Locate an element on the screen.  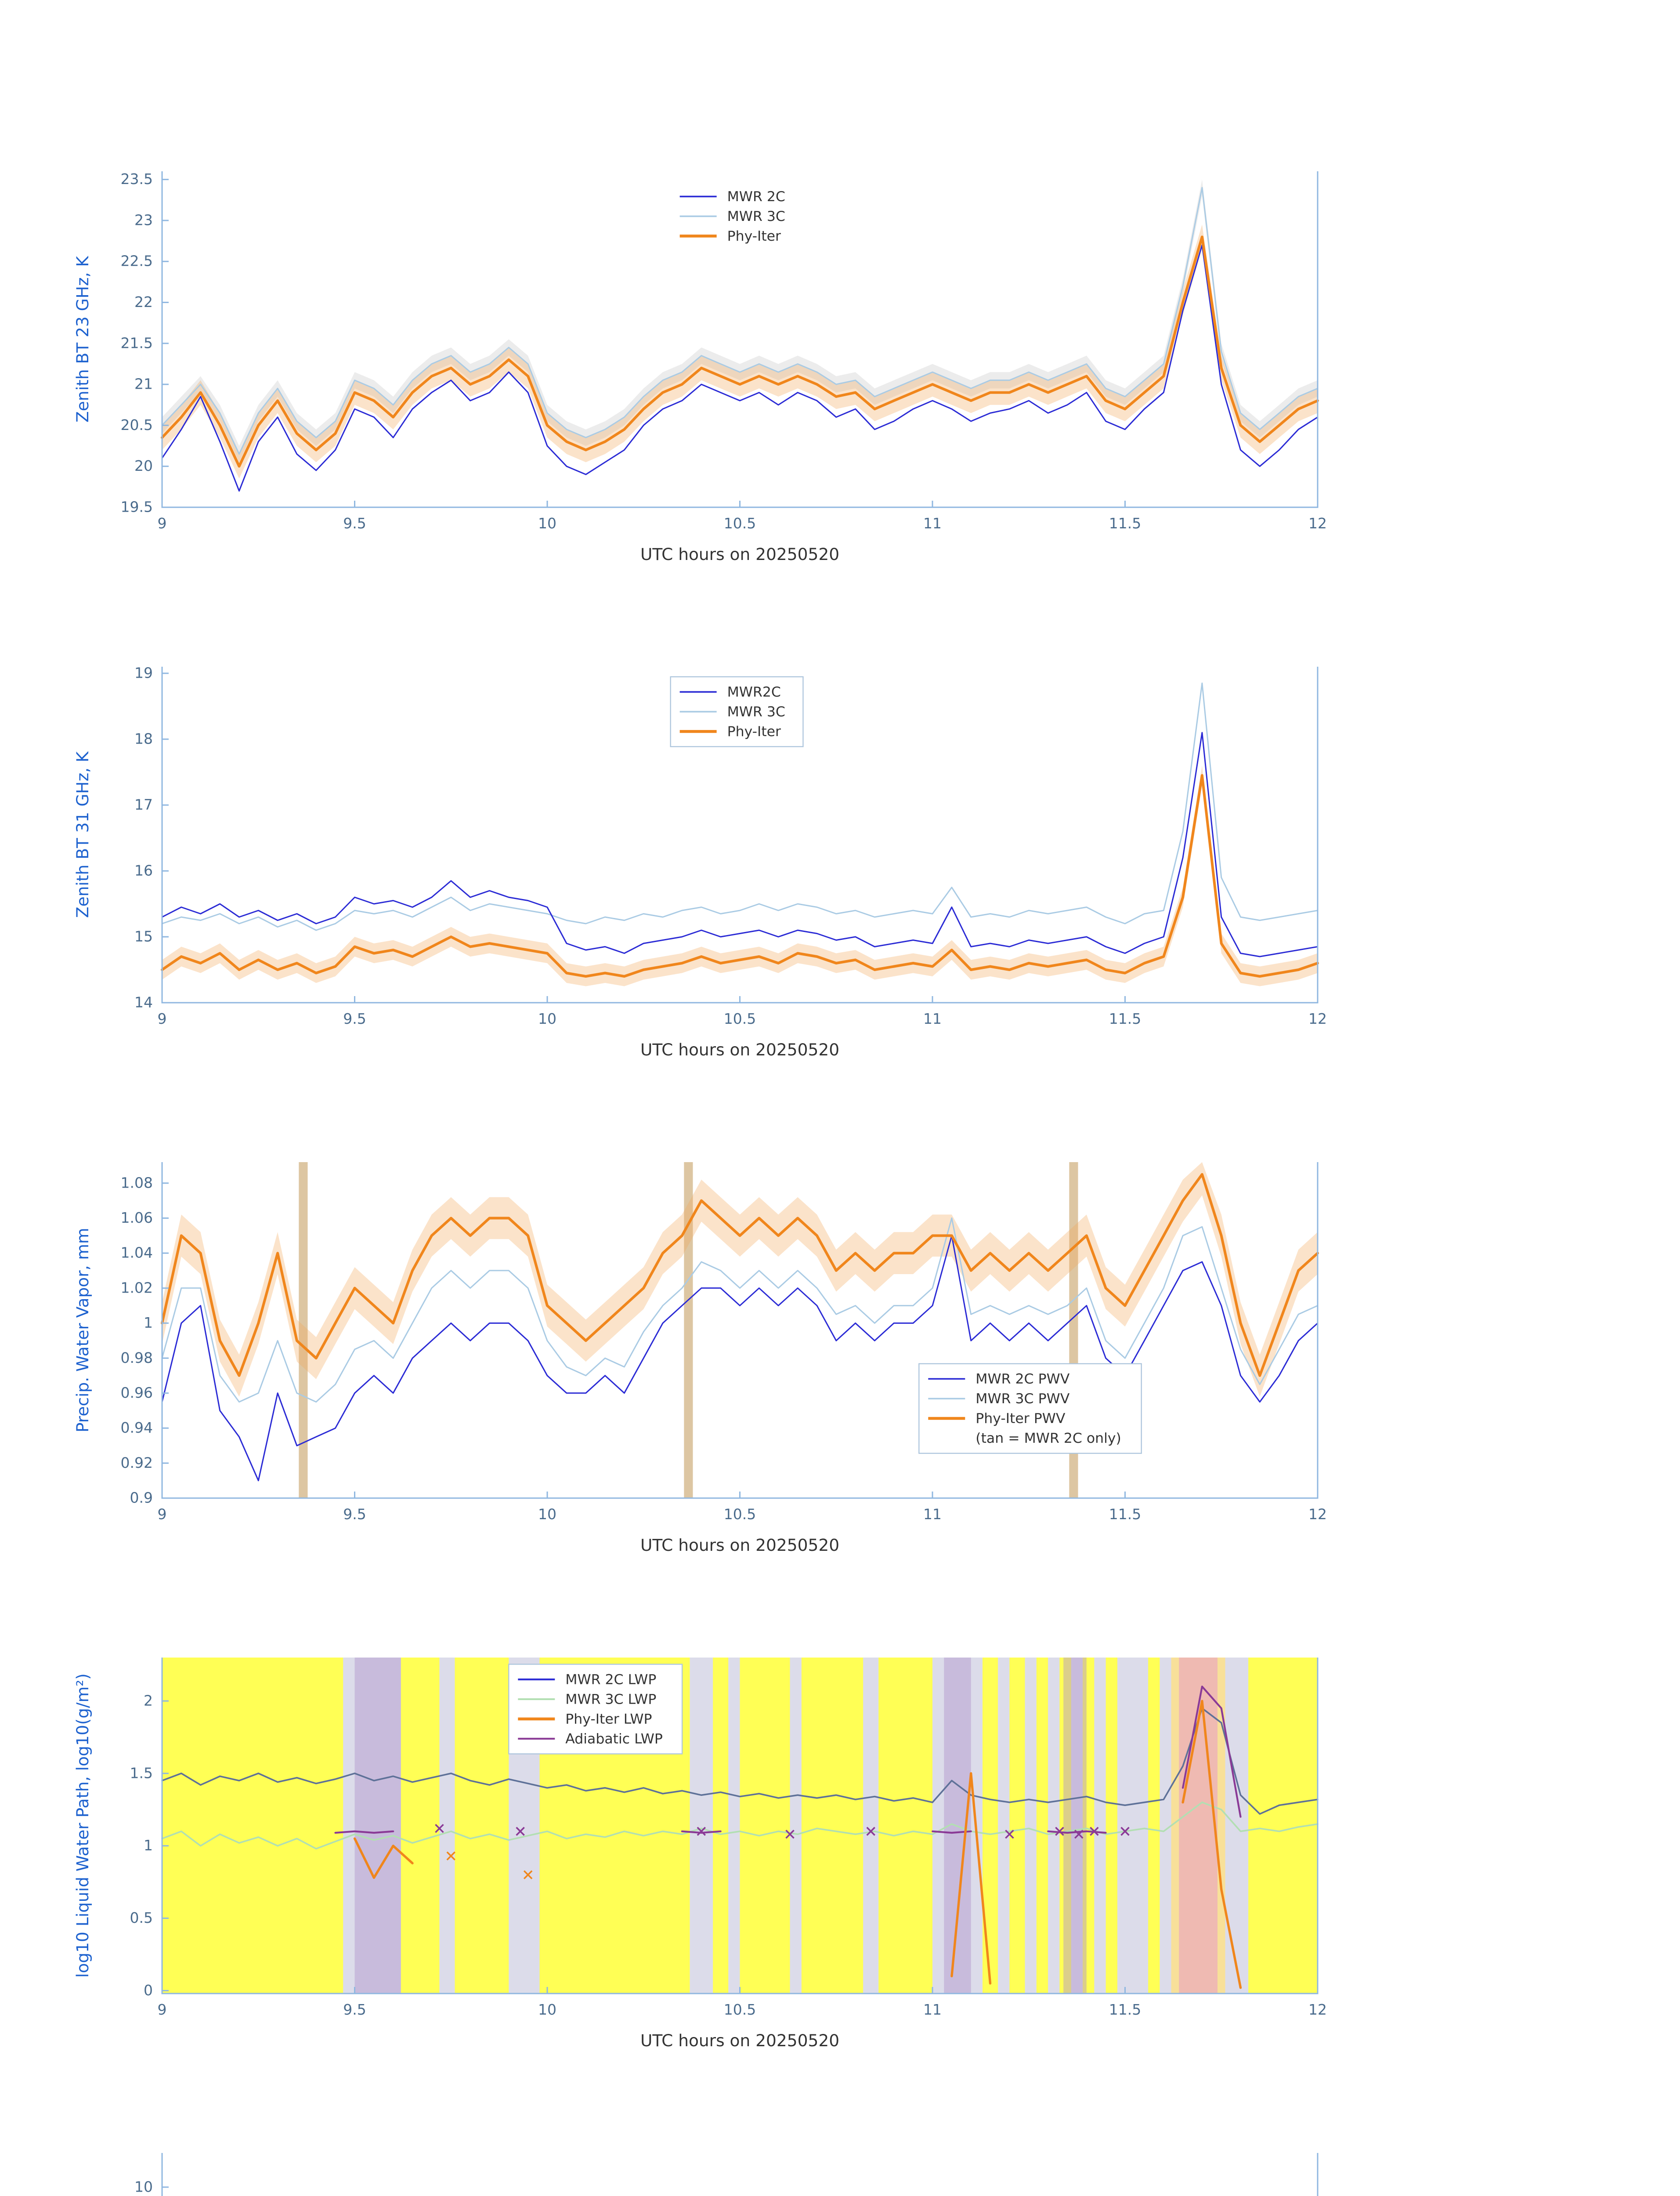
svg-text: MWR 3C PWV is located at coordinates (1022, 1399).